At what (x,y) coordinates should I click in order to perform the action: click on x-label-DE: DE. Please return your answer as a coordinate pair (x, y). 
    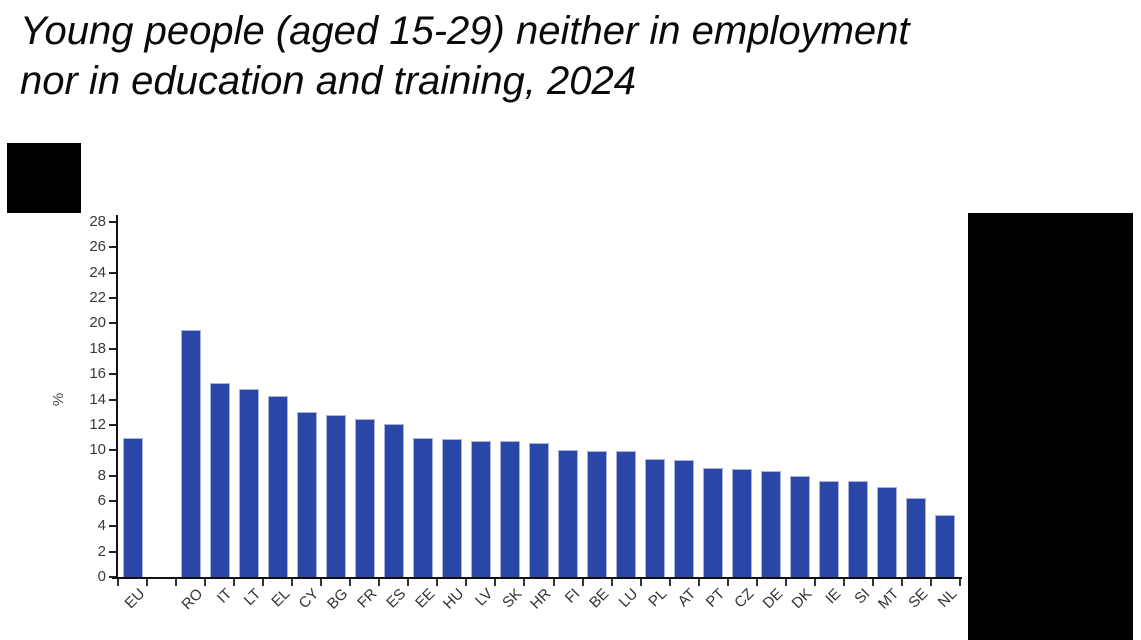
    Looking at the image, I should click on (773, 599).